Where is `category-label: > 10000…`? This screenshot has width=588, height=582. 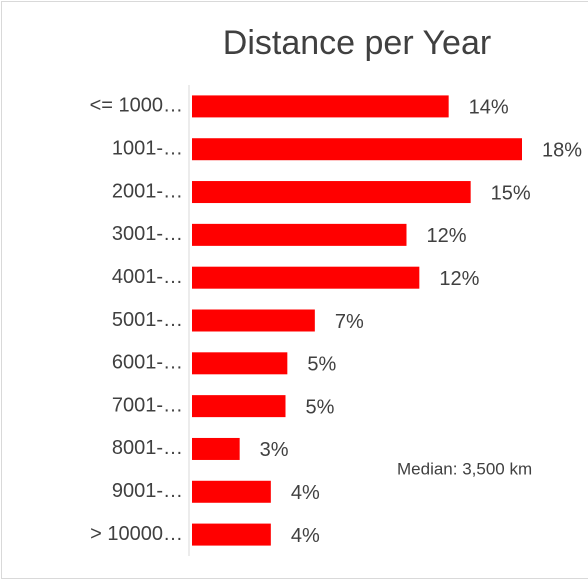 category-label: > 10000… is located at coordinates (136, 534).